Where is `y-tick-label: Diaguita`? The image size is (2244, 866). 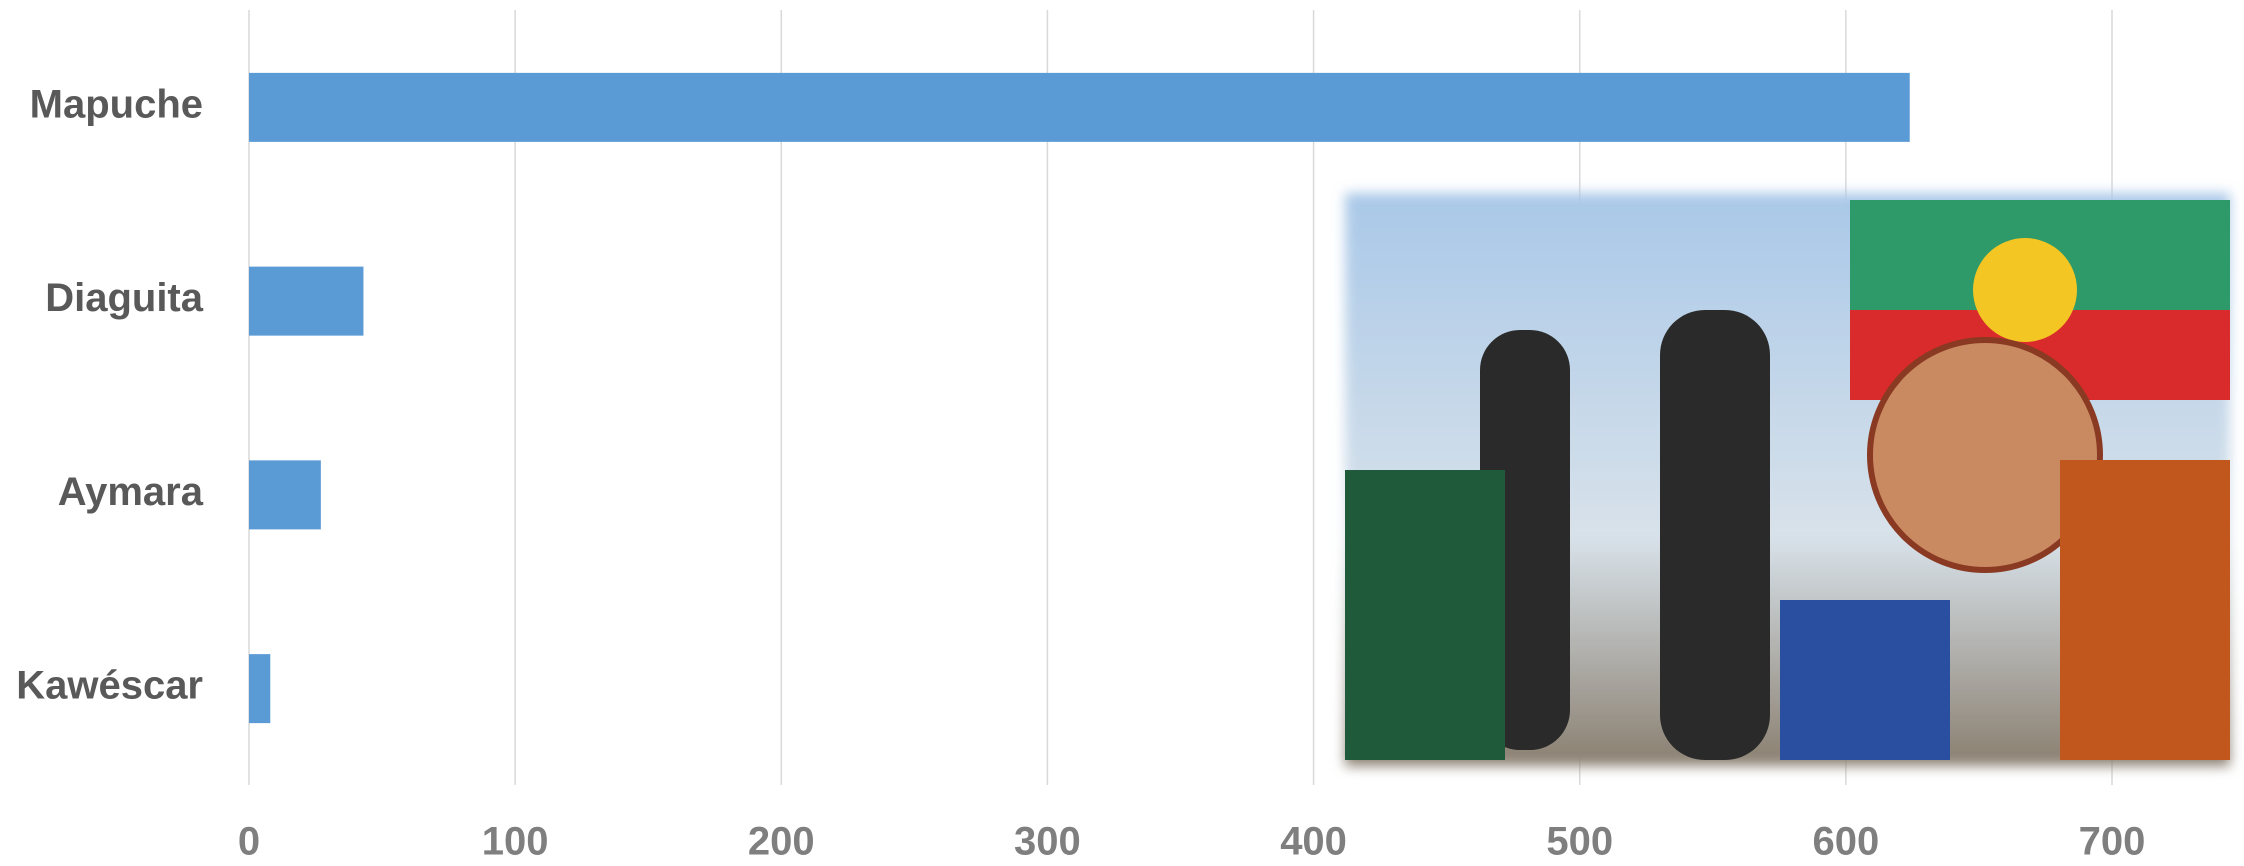
y-tick-label: Diaguita is located at coordinates (124, 298).